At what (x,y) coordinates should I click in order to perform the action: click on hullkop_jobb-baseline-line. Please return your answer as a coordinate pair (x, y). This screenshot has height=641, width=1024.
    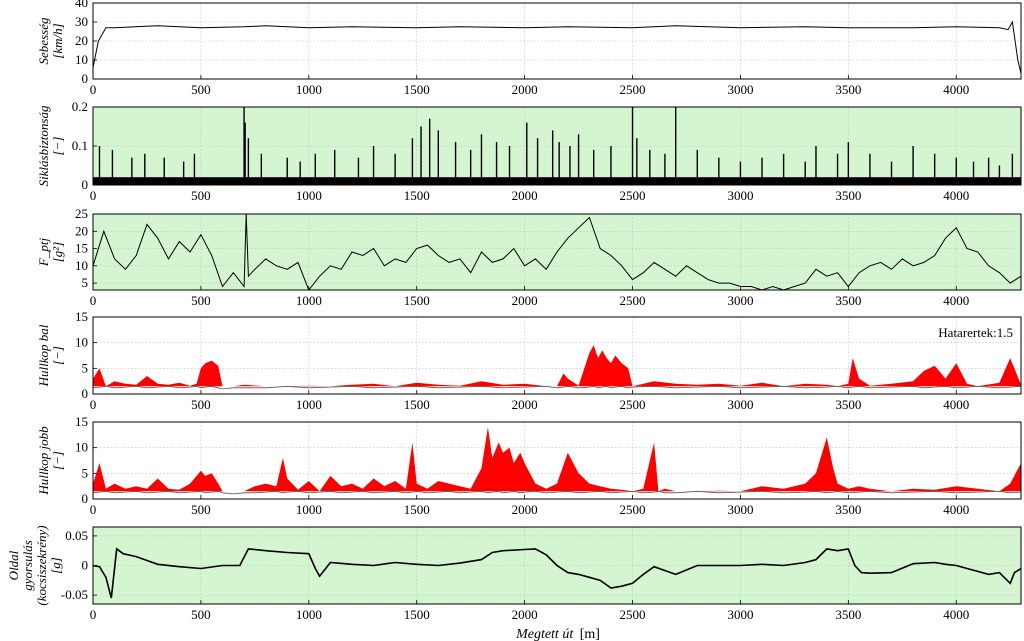
    Looking at the image, I should click on (557, 492).